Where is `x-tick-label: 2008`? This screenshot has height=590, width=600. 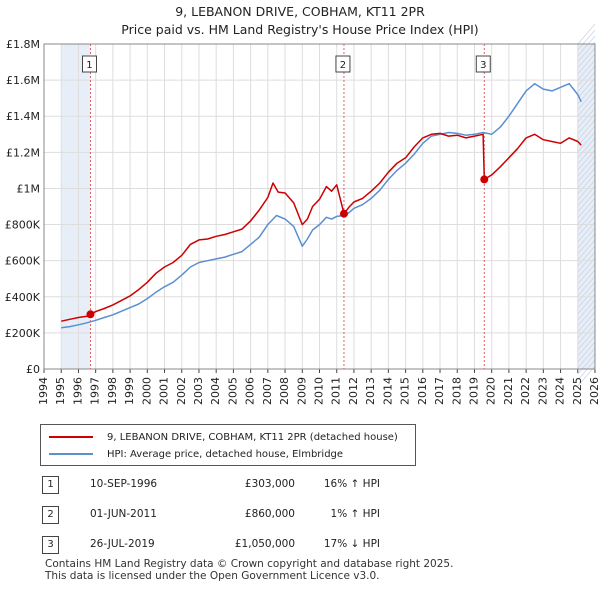 x-tick-label: 2008 is located at coordinates (284, 391).